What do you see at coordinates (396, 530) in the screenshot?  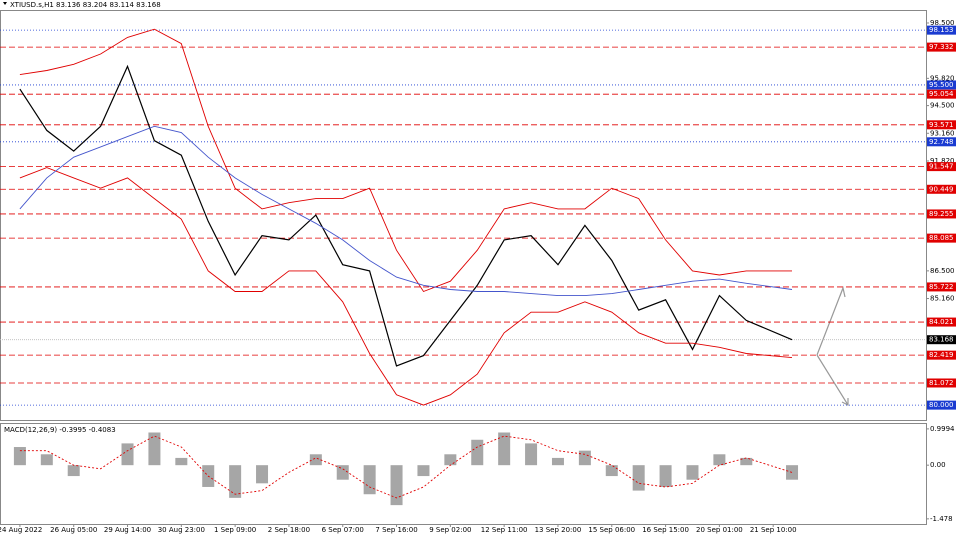 I see `x-tick-label: 7 Sep 16:00` at bounding box center [396, 530].